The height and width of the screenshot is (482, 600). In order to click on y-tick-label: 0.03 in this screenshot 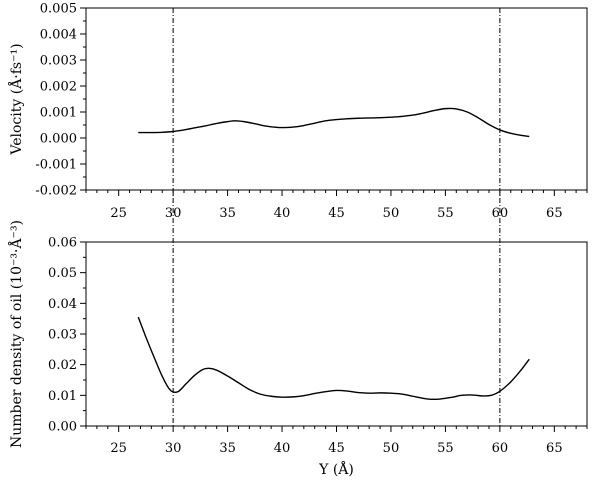, I will do `click(62, 335)`.